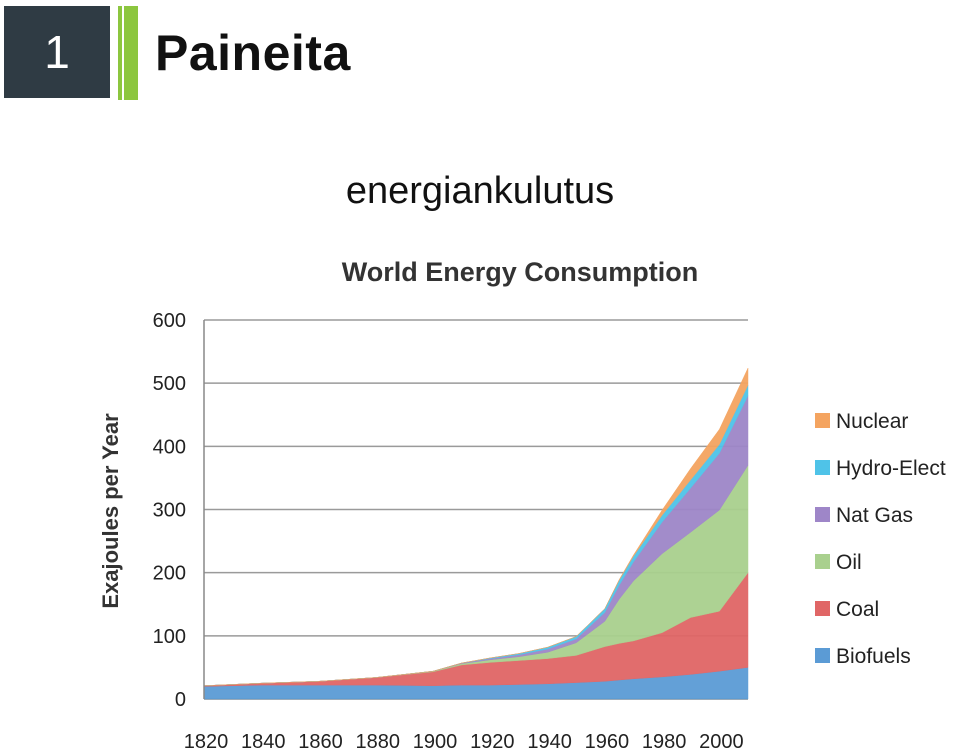  Describe the element at coordinates (849, 562) in the screenshot. I see `legend-label-oil: Oil` at that location.